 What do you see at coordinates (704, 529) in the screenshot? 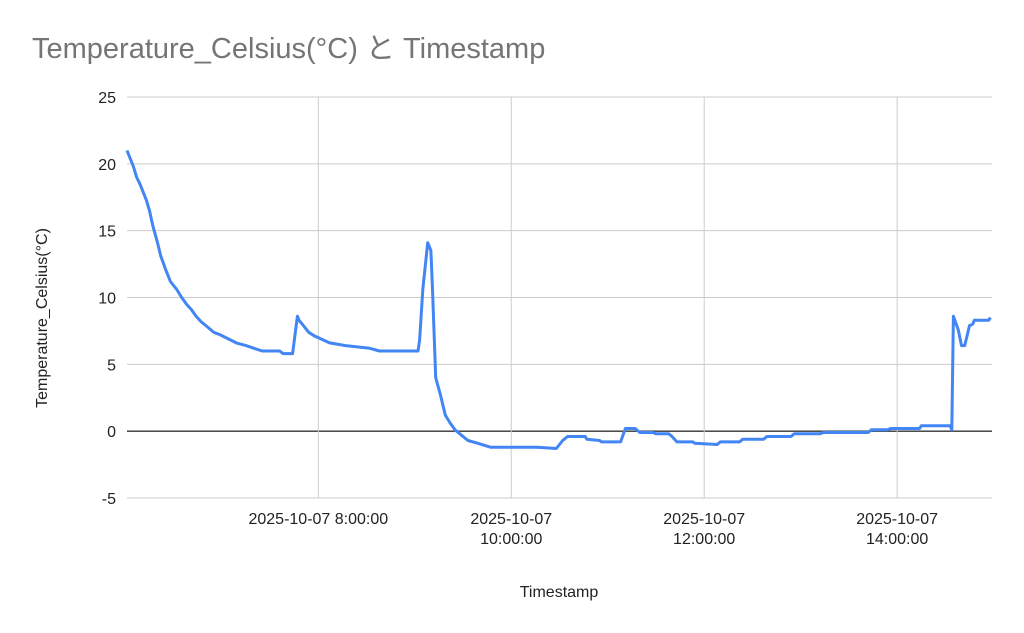
I see `x-tick-label: 2025-10-07 12:00:00` at bounding box center [704, 529].